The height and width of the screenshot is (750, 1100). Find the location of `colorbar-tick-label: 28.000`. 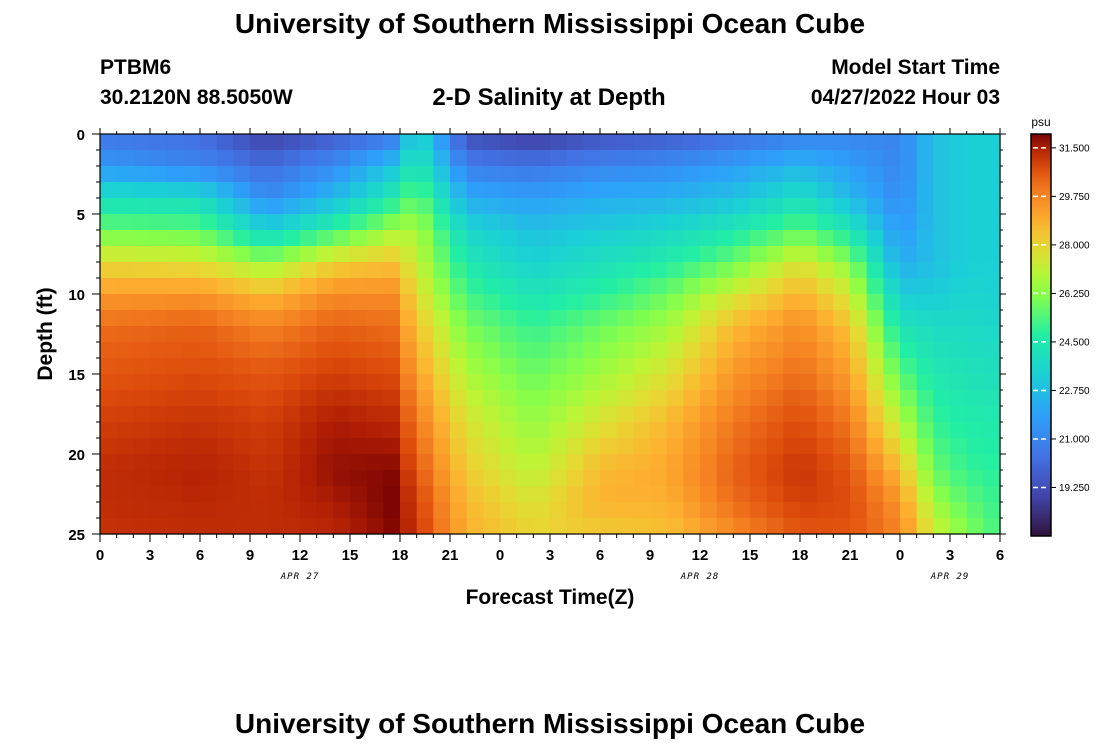

colorbar-tick-label: 28.000 is located at coordinates (1074, 245).